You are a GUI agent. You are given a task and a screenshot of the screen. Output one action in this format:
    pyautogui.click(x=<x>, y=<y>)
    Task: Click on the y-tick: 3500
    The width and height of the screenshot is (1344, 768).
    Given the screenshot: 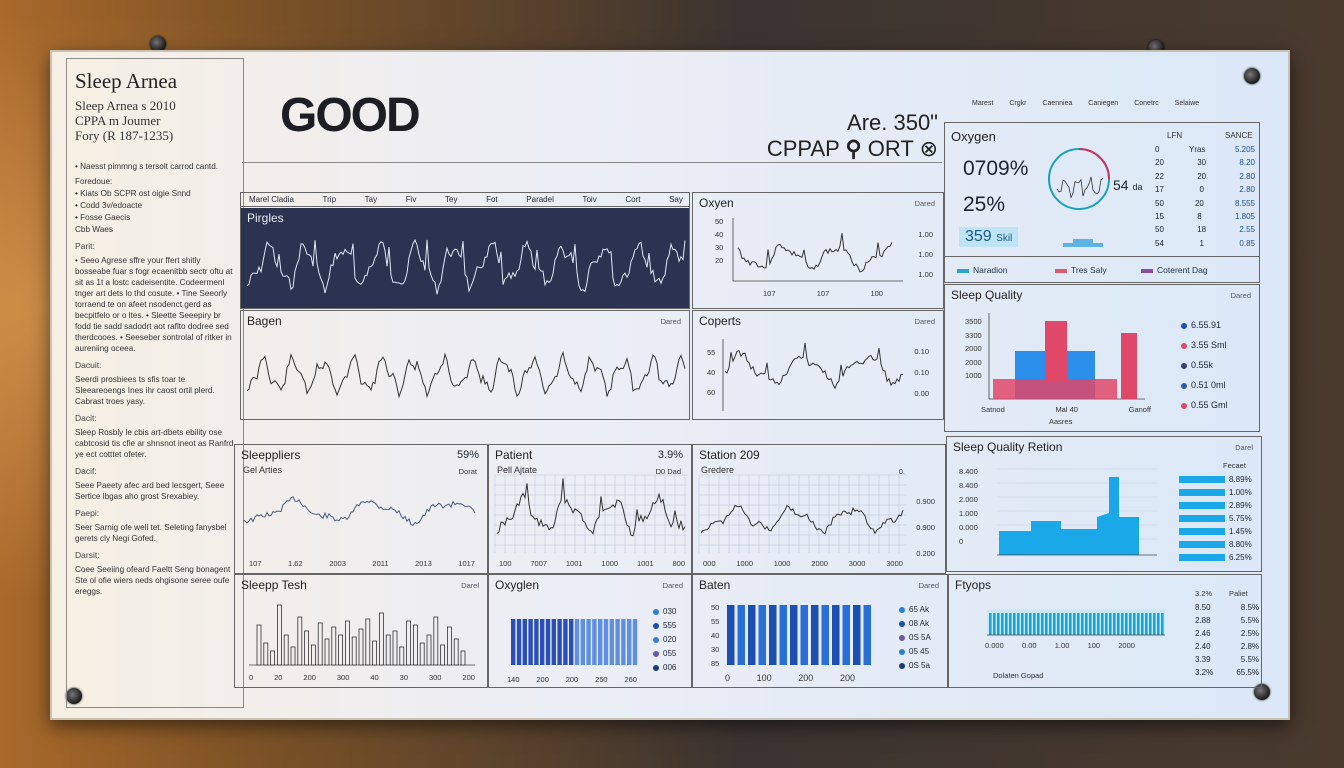 What is the action you would take?
    pyautogui.click(x=973, y=321)
    